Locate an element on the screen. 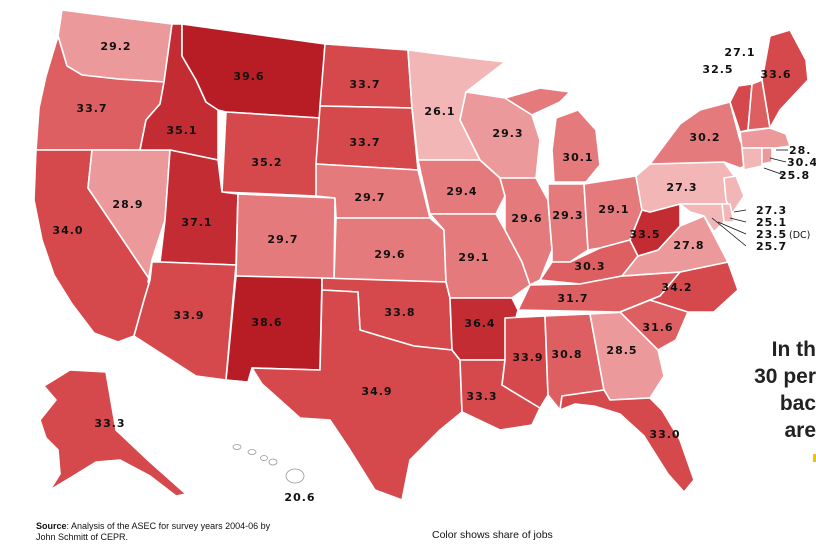 The height and width of the screenshot is (545, 816). callout-line: 30 per is located at coordinates (785, 376).